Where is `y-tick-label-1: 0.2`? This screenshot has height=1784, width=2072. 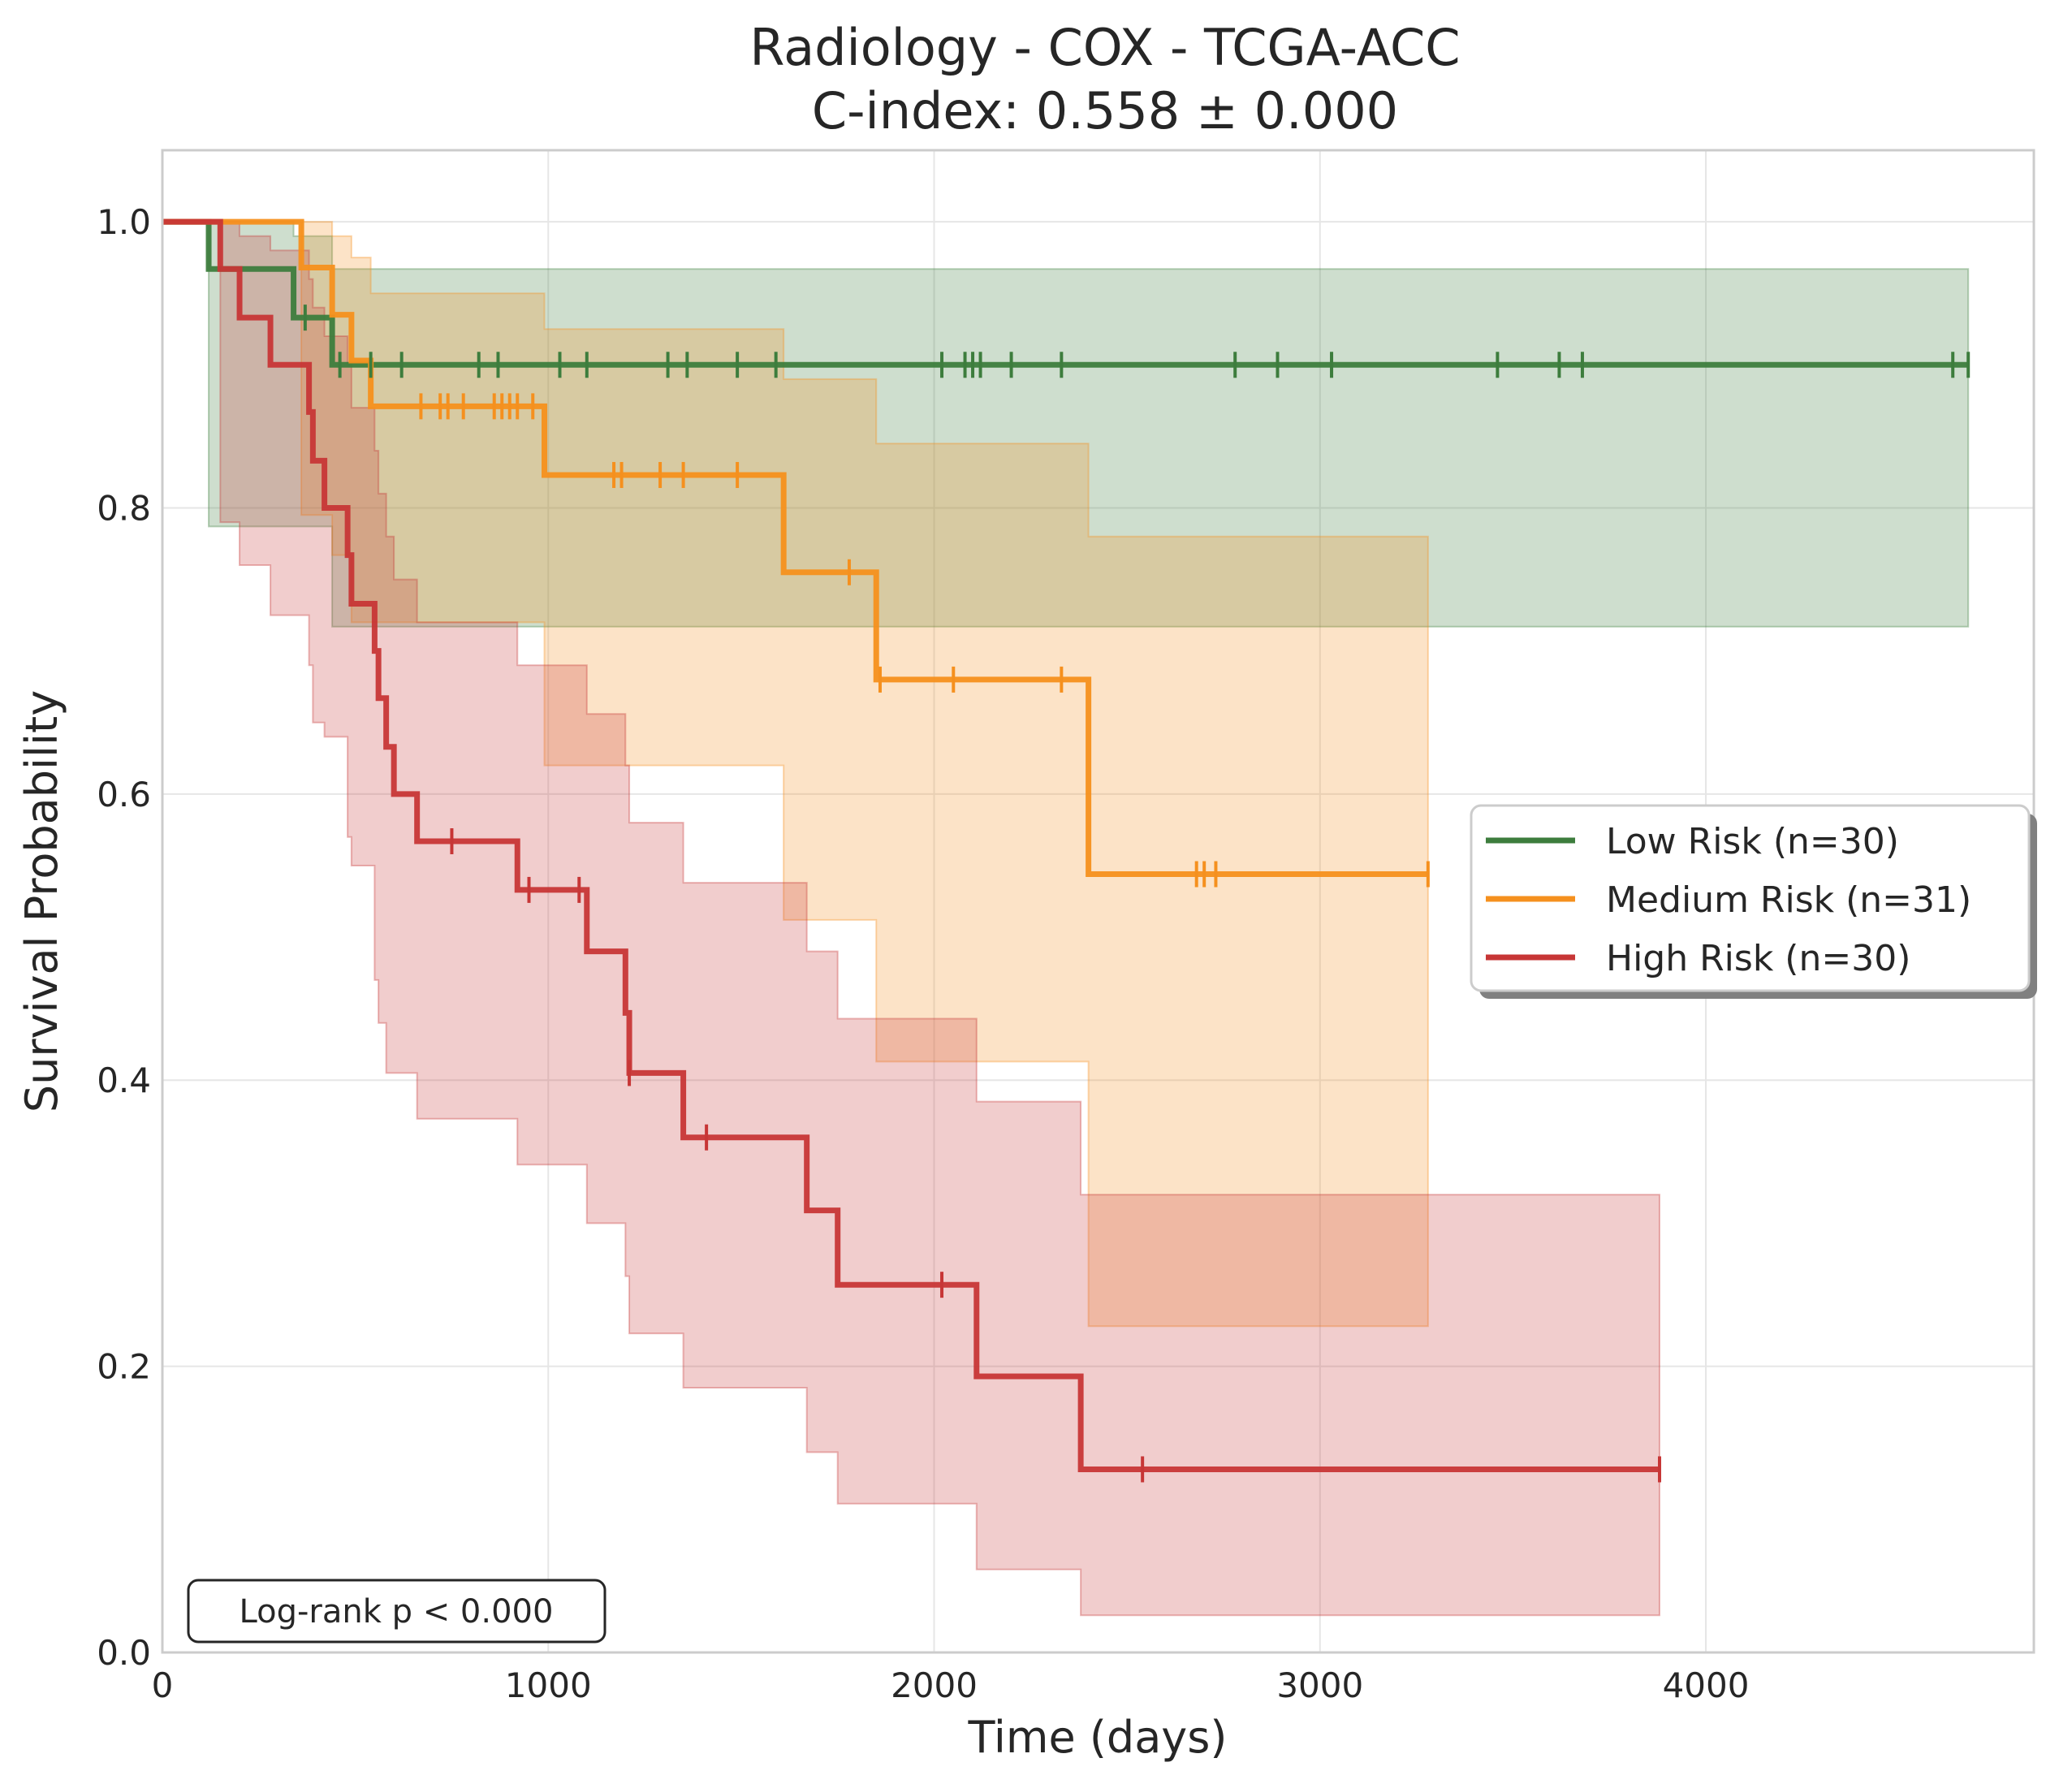 y-tick-label-1: 0.2 is located at coordinates (124, 1367).